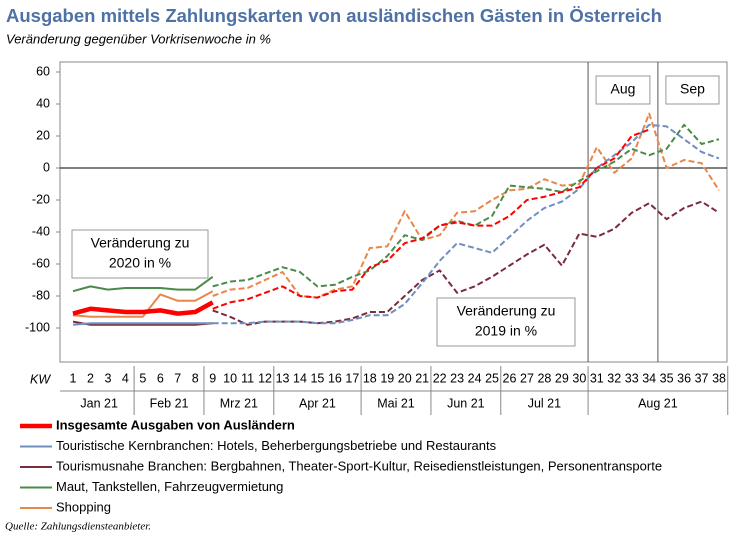  I want to click on x-tick-label: 33, so click(632, 378).